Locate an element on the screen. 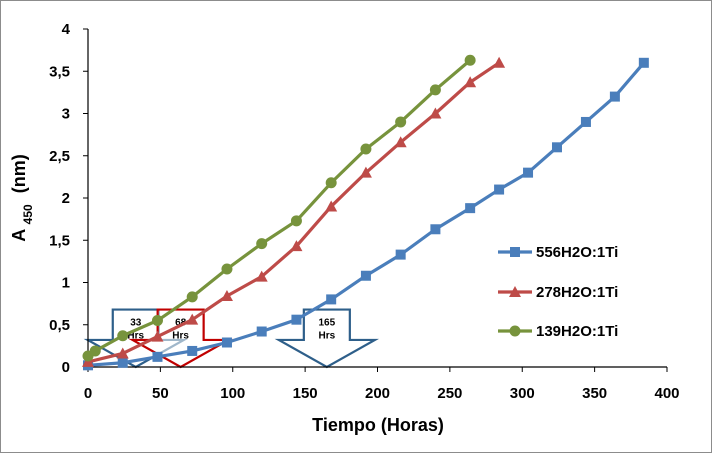 The image size is (712, 453). y-tick-label: 2 is located at coordinates (66, 198).